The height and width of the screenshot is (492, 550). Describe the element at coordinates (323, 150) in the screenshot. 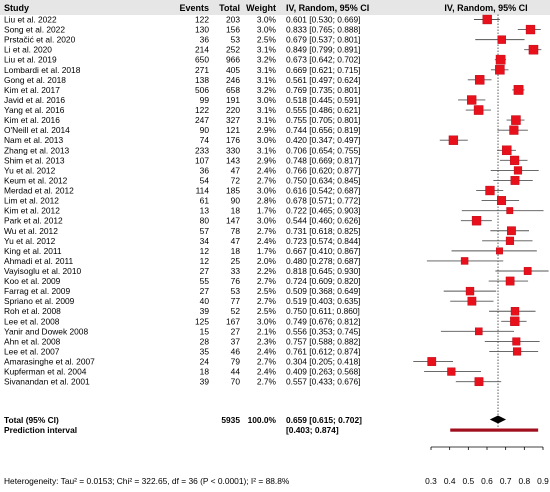

I see `study-ci-text: 0.706 [0.654; 0.755]` at that location.